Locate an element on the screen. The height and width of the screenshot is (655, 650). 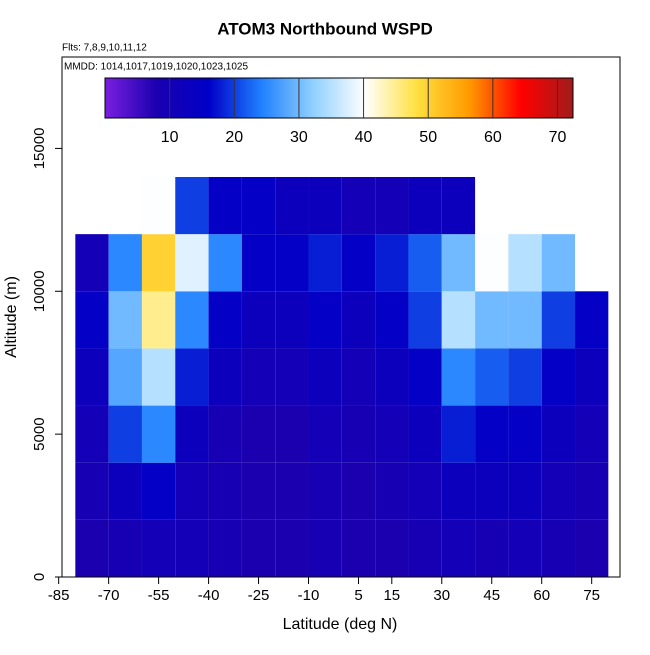
y-tick-label: 0 is located at coordinates (39, 577).